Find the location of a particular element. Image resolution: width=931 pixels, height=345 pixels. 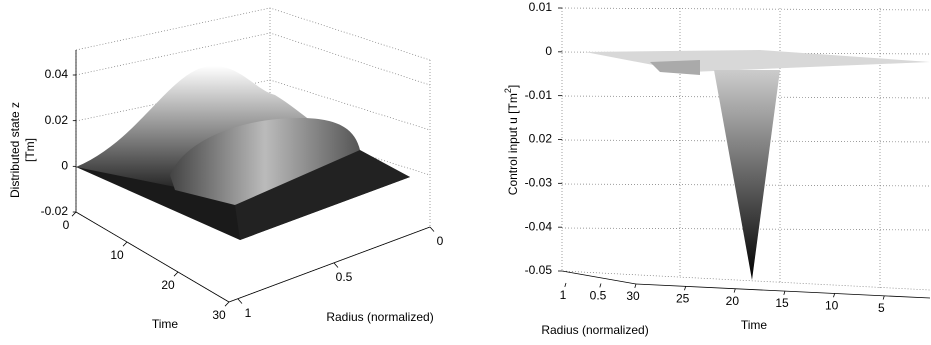

tick-label: -0.03 is located at coordinates (539, 183).